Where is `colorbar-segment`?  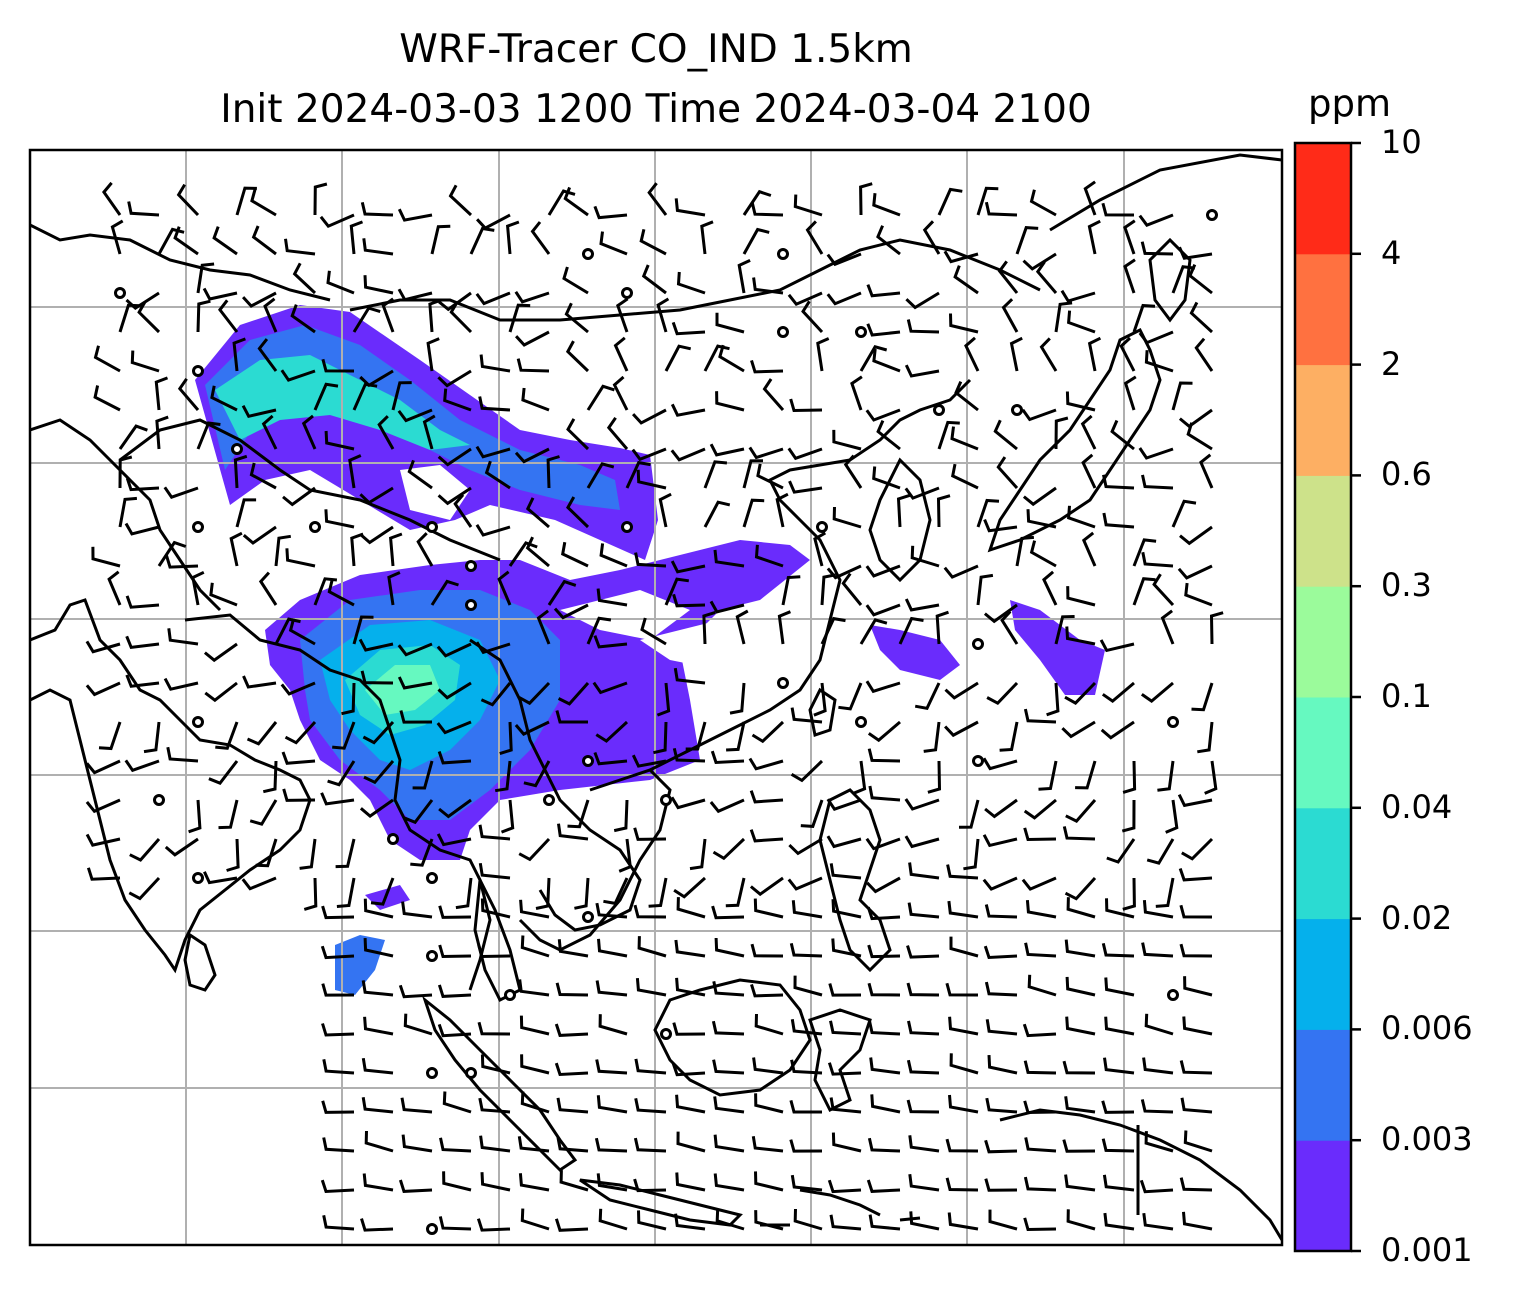
colorbar-segment is located at coordinates (1323, 642).